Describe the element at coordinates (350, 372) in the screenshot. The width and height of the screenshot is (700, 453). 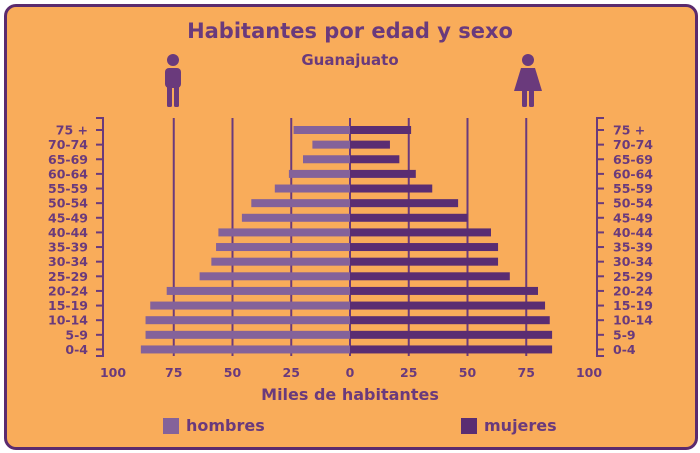
I see `x-tick-label: 0` at that location.